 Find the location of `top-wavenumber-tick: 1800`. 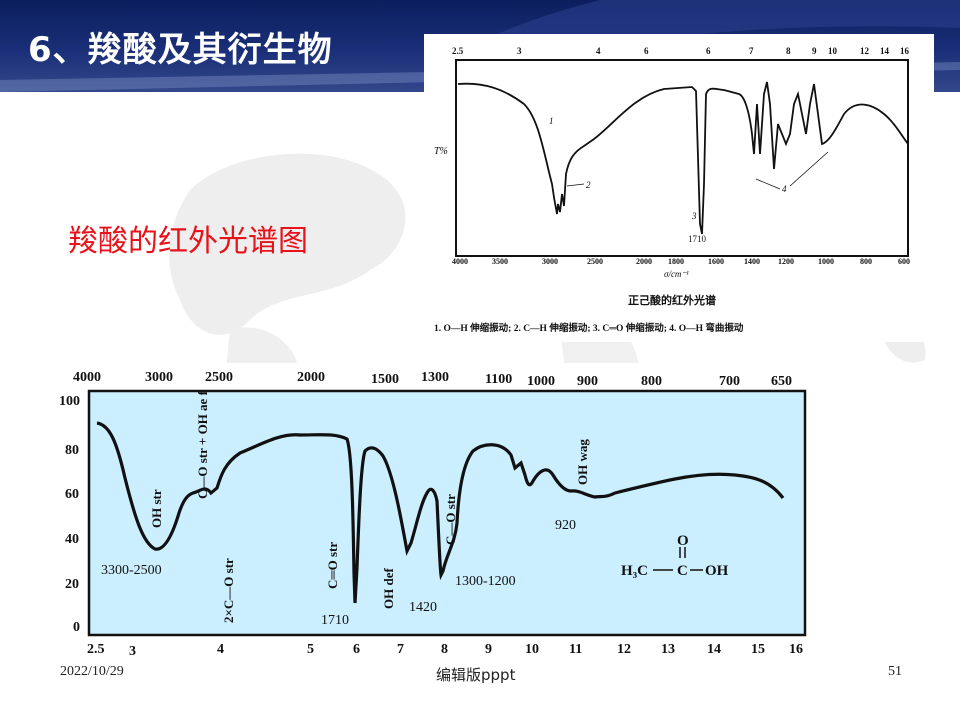

top-wavenumber-tick: 1800 is located at coordinates (676, 261).